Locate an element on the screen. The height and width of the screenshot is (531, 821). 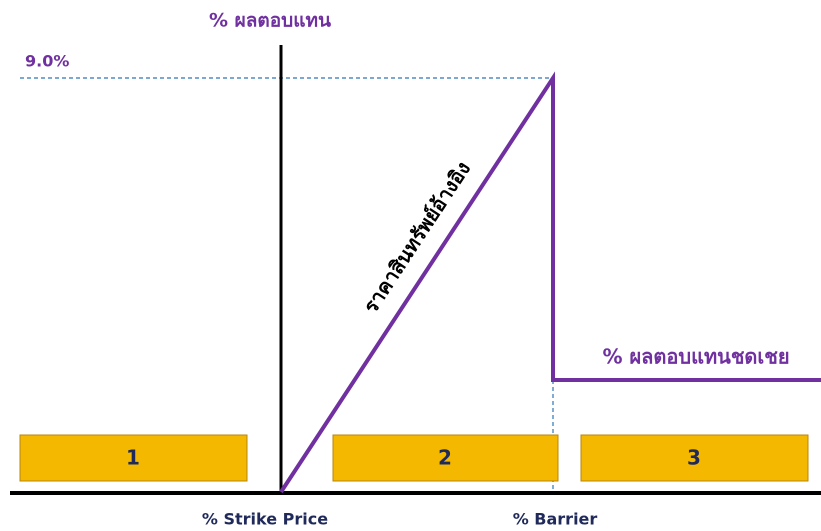
line-label: ราคาสินทรัพย์อ้างอิง is located at coordinates (416, 237).